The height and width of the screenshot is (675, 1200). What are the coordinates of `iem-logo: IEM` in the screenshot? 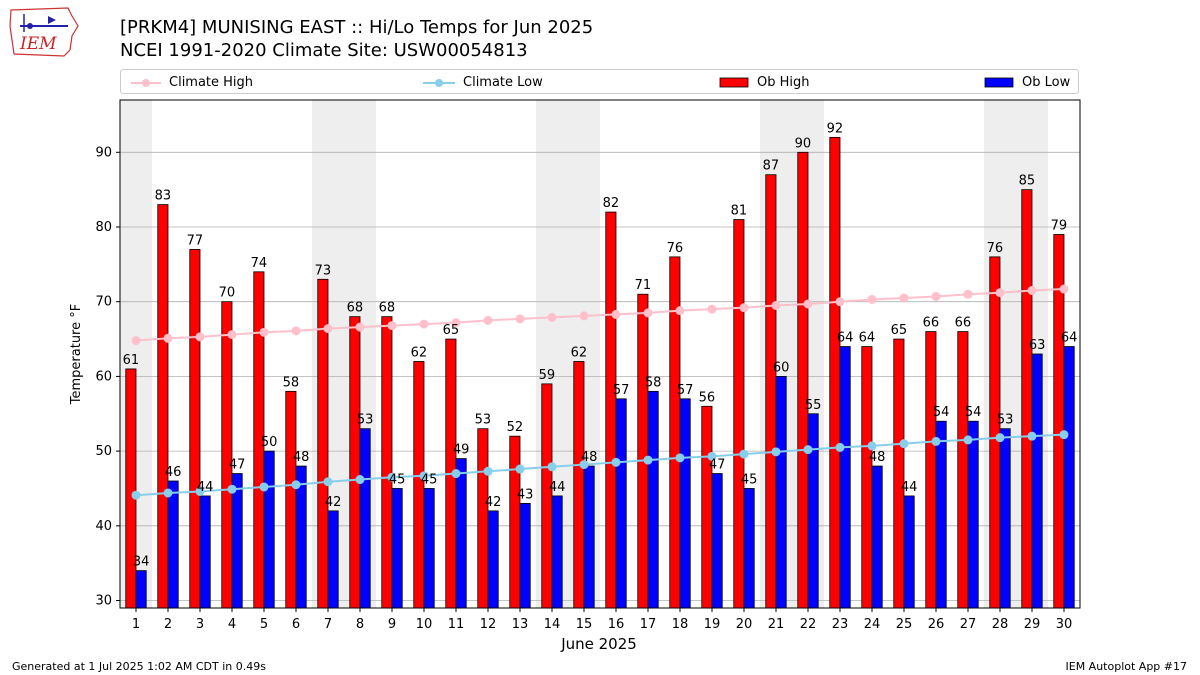 It's located at (44, 32).